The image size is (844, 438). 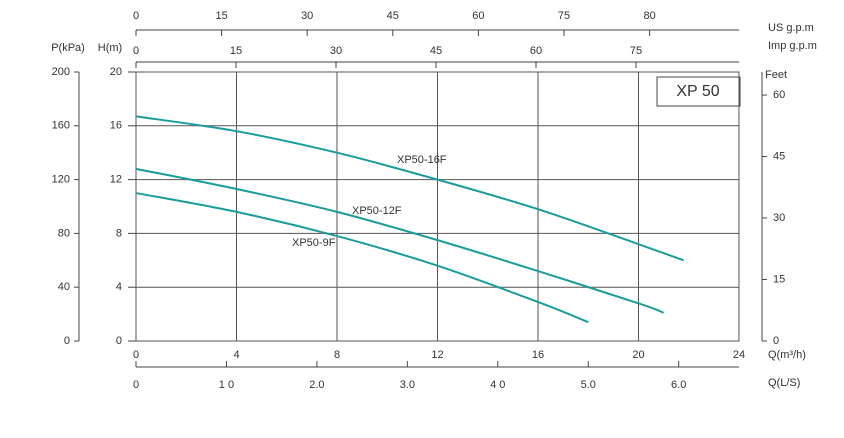 I want to click on x-tick-label: 8, so click(x=337, y=355).